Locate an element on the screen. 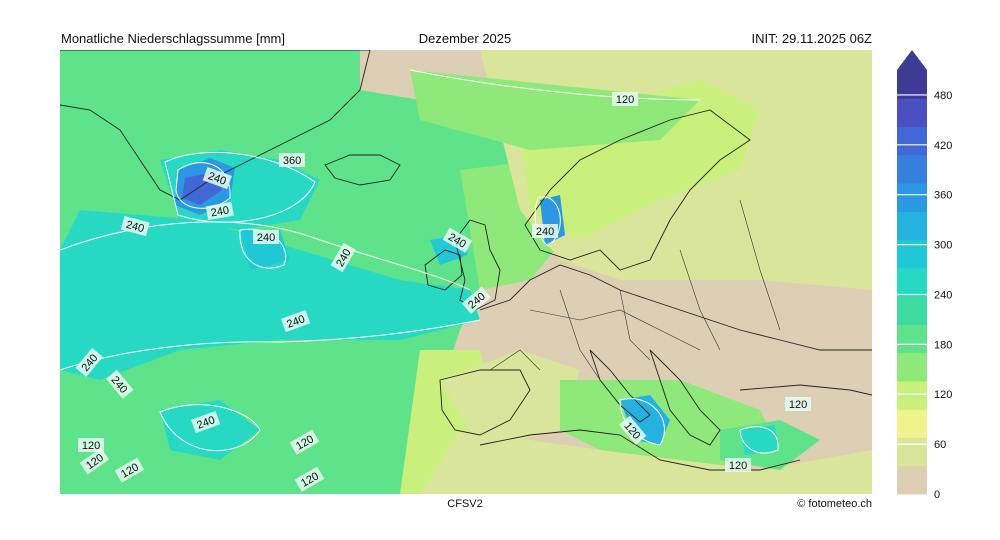 The height and width of the screenshot is (540, 1000). colorbar-segments is located at coordinates (912, 272).